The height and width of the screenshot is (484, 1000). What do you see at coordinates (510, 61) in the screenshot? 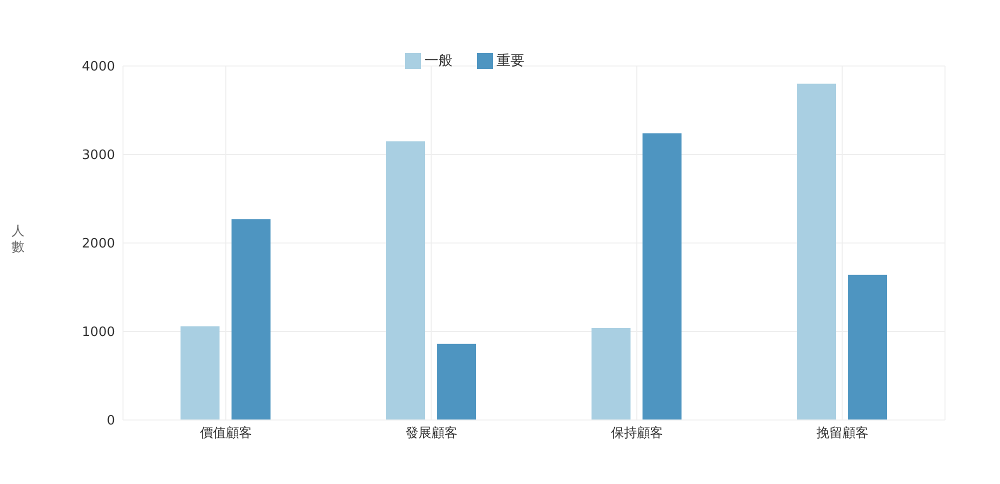
I see `legend-label: 重要` at bounding box center [510, 61].